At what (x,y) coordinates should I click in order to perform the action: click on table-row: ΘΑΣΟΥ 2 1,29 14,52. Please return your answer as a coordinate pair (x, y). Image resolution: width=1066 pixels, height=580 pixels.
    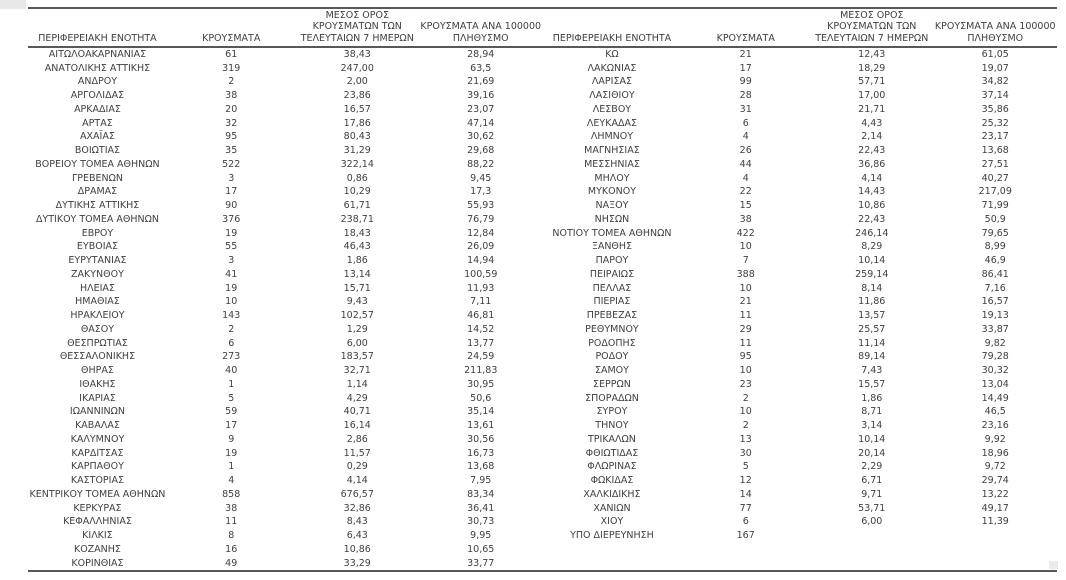
    Looking at the image, I should click on (285, 330).